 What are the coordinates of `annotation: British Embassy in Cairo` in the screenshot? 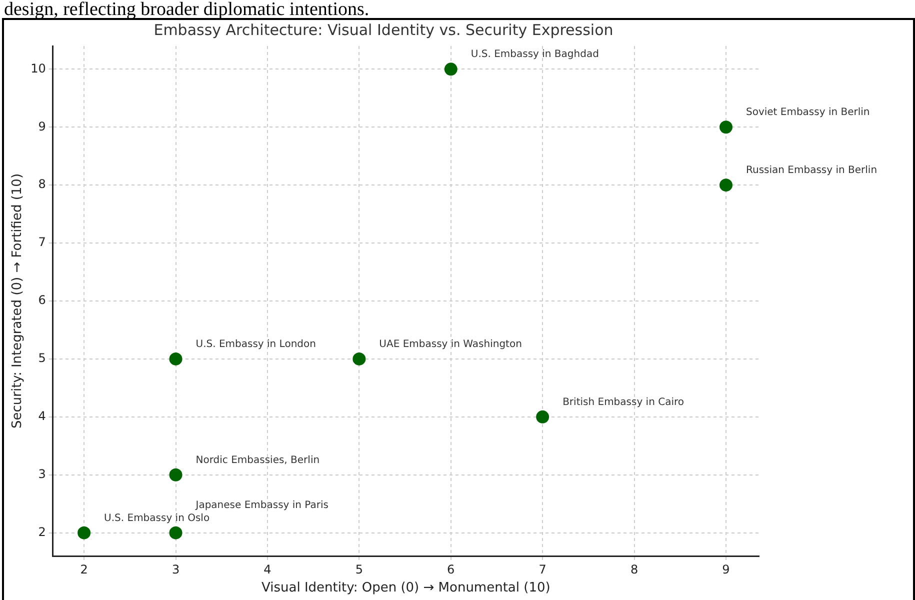 It's located at (623, 402).